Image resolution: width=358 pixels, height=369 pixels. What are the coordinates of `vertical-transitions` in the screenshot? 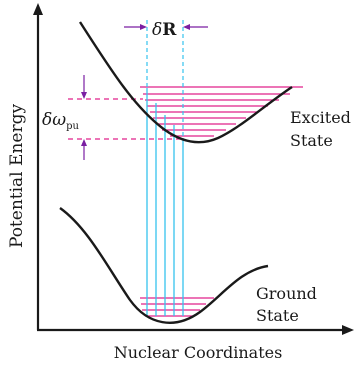 It's located at (165, 202).